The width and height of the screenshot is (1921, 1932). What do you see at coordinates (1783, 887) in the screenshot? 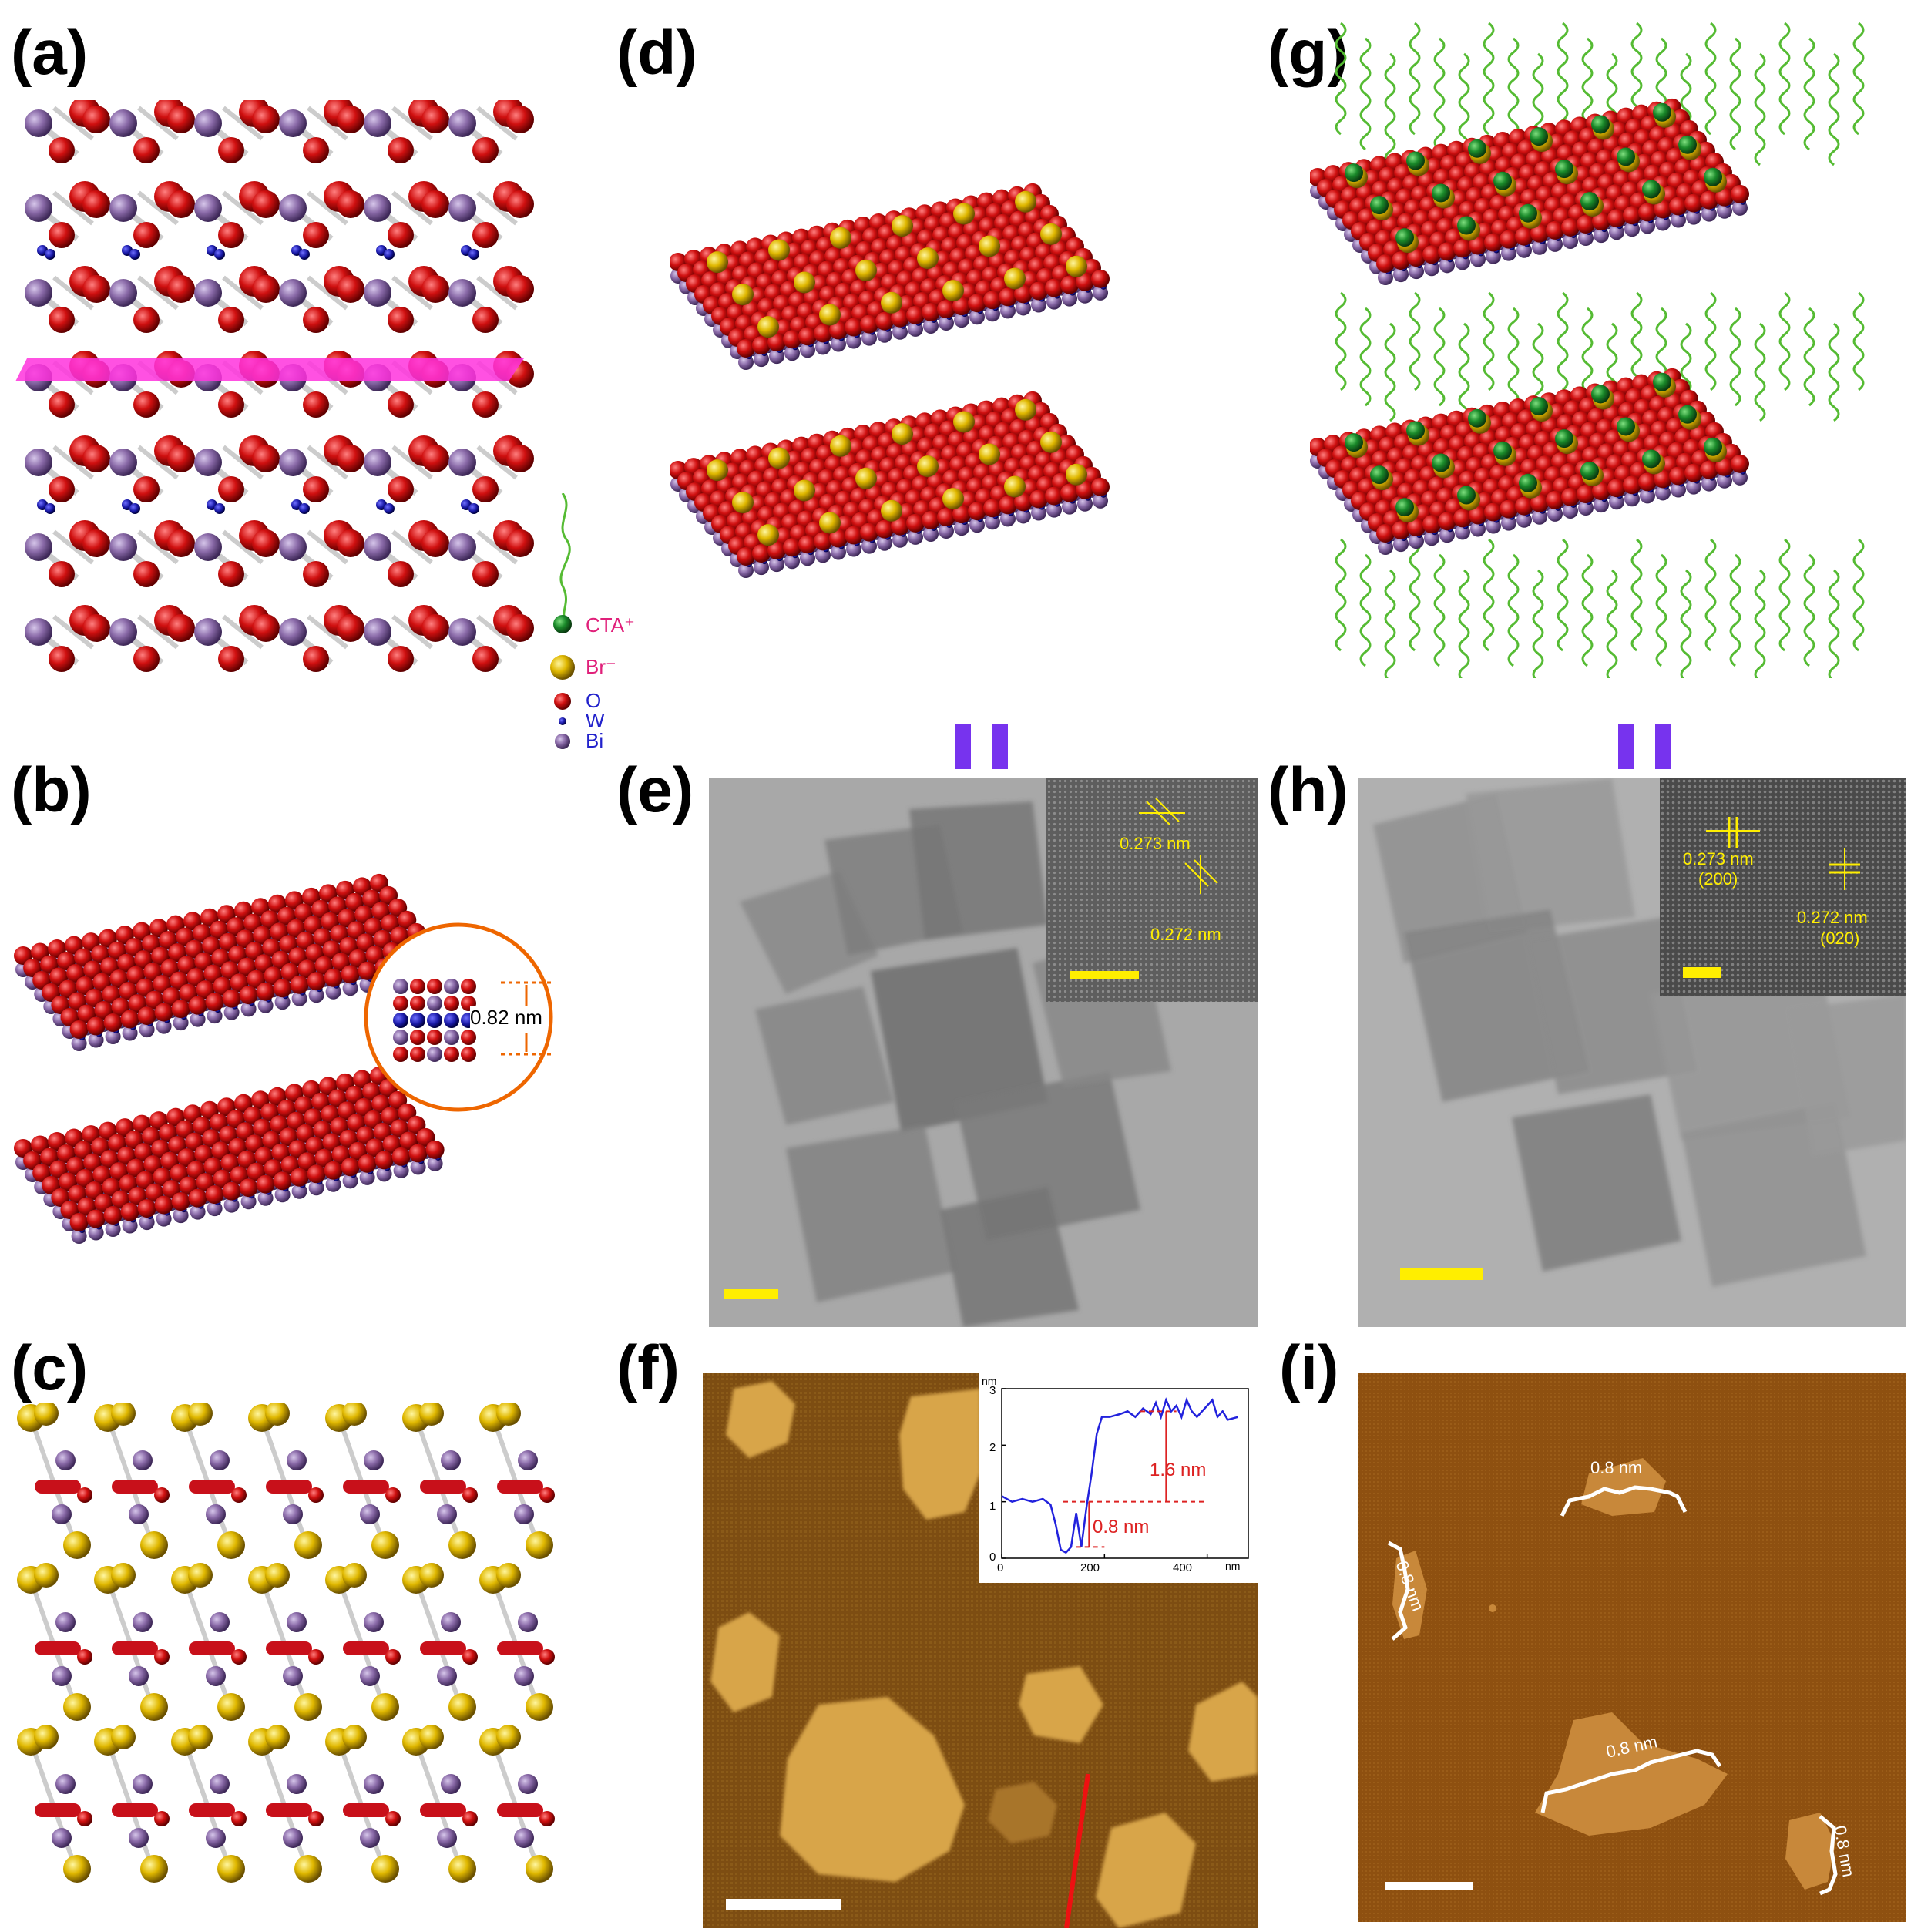
I see `h-hrtem-inset: 0.273 nm (200) 0.272 nm (020)` at bounding box center [1783, 887].